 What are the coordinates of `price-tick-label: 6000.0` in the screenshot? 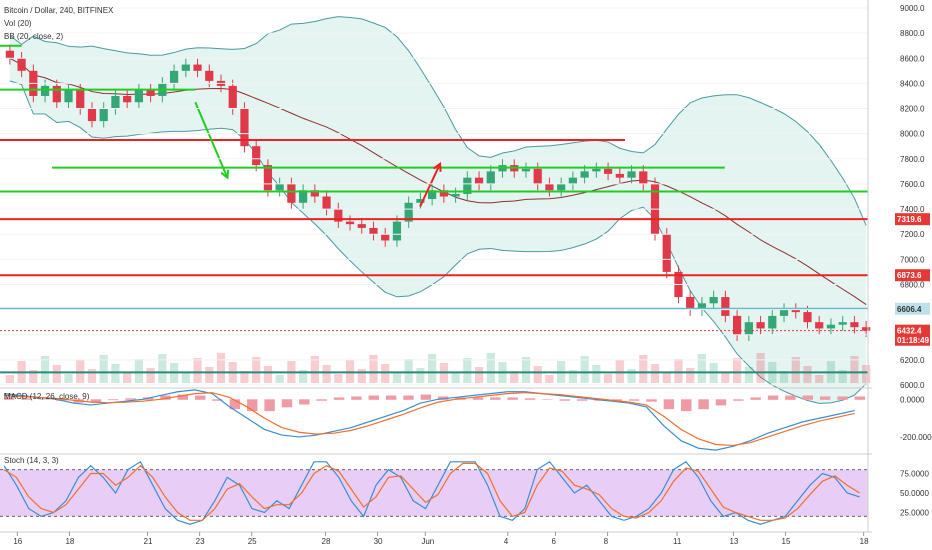 It's located at (912, 385).